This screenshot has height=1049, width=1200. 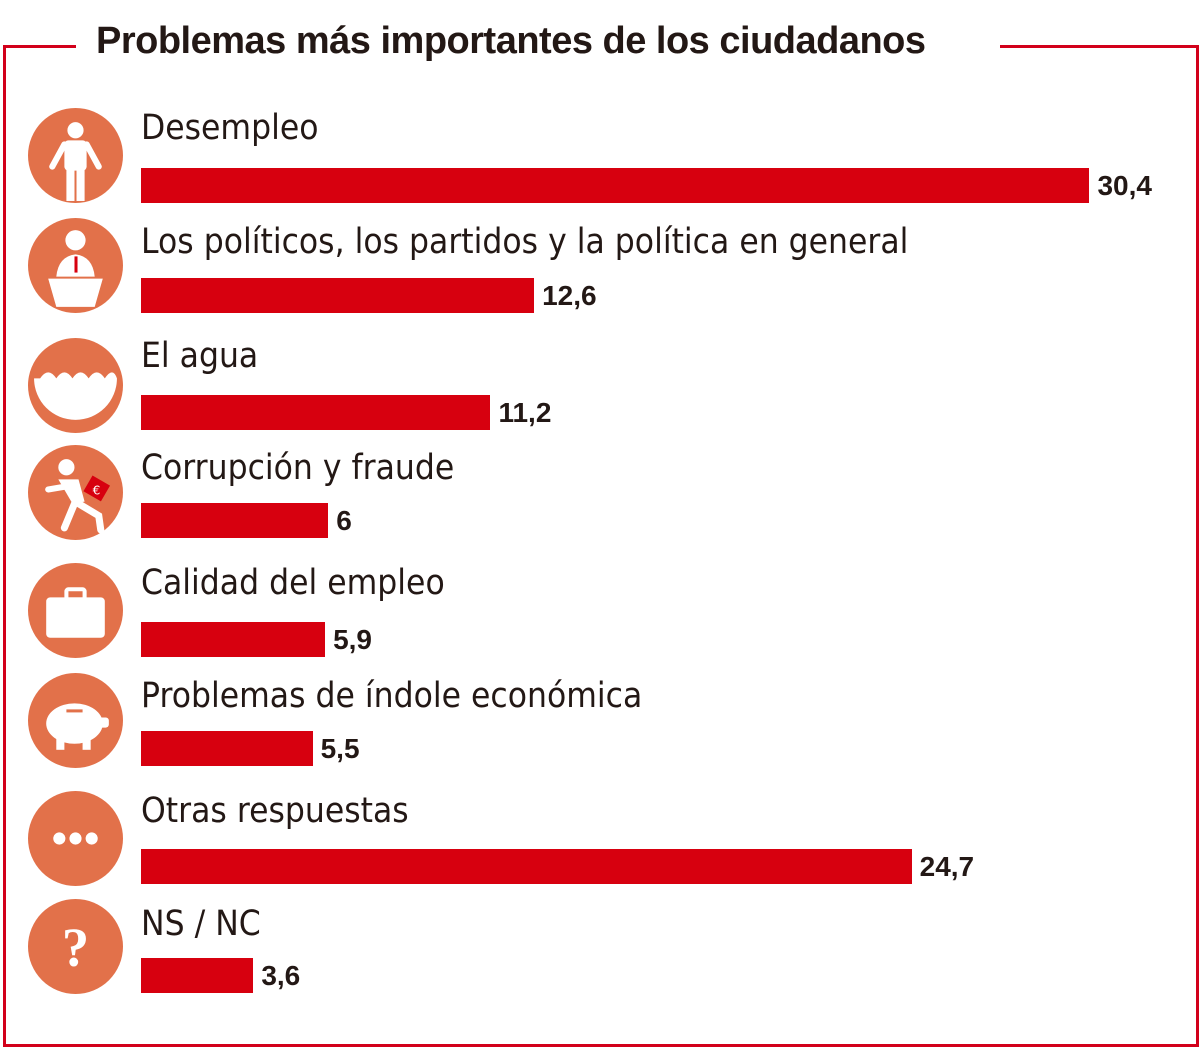 What do you see at coordinates (275, 811) in the screenshot?
I see `category-label: Otras respuestas` at bounding box center [275, 811].